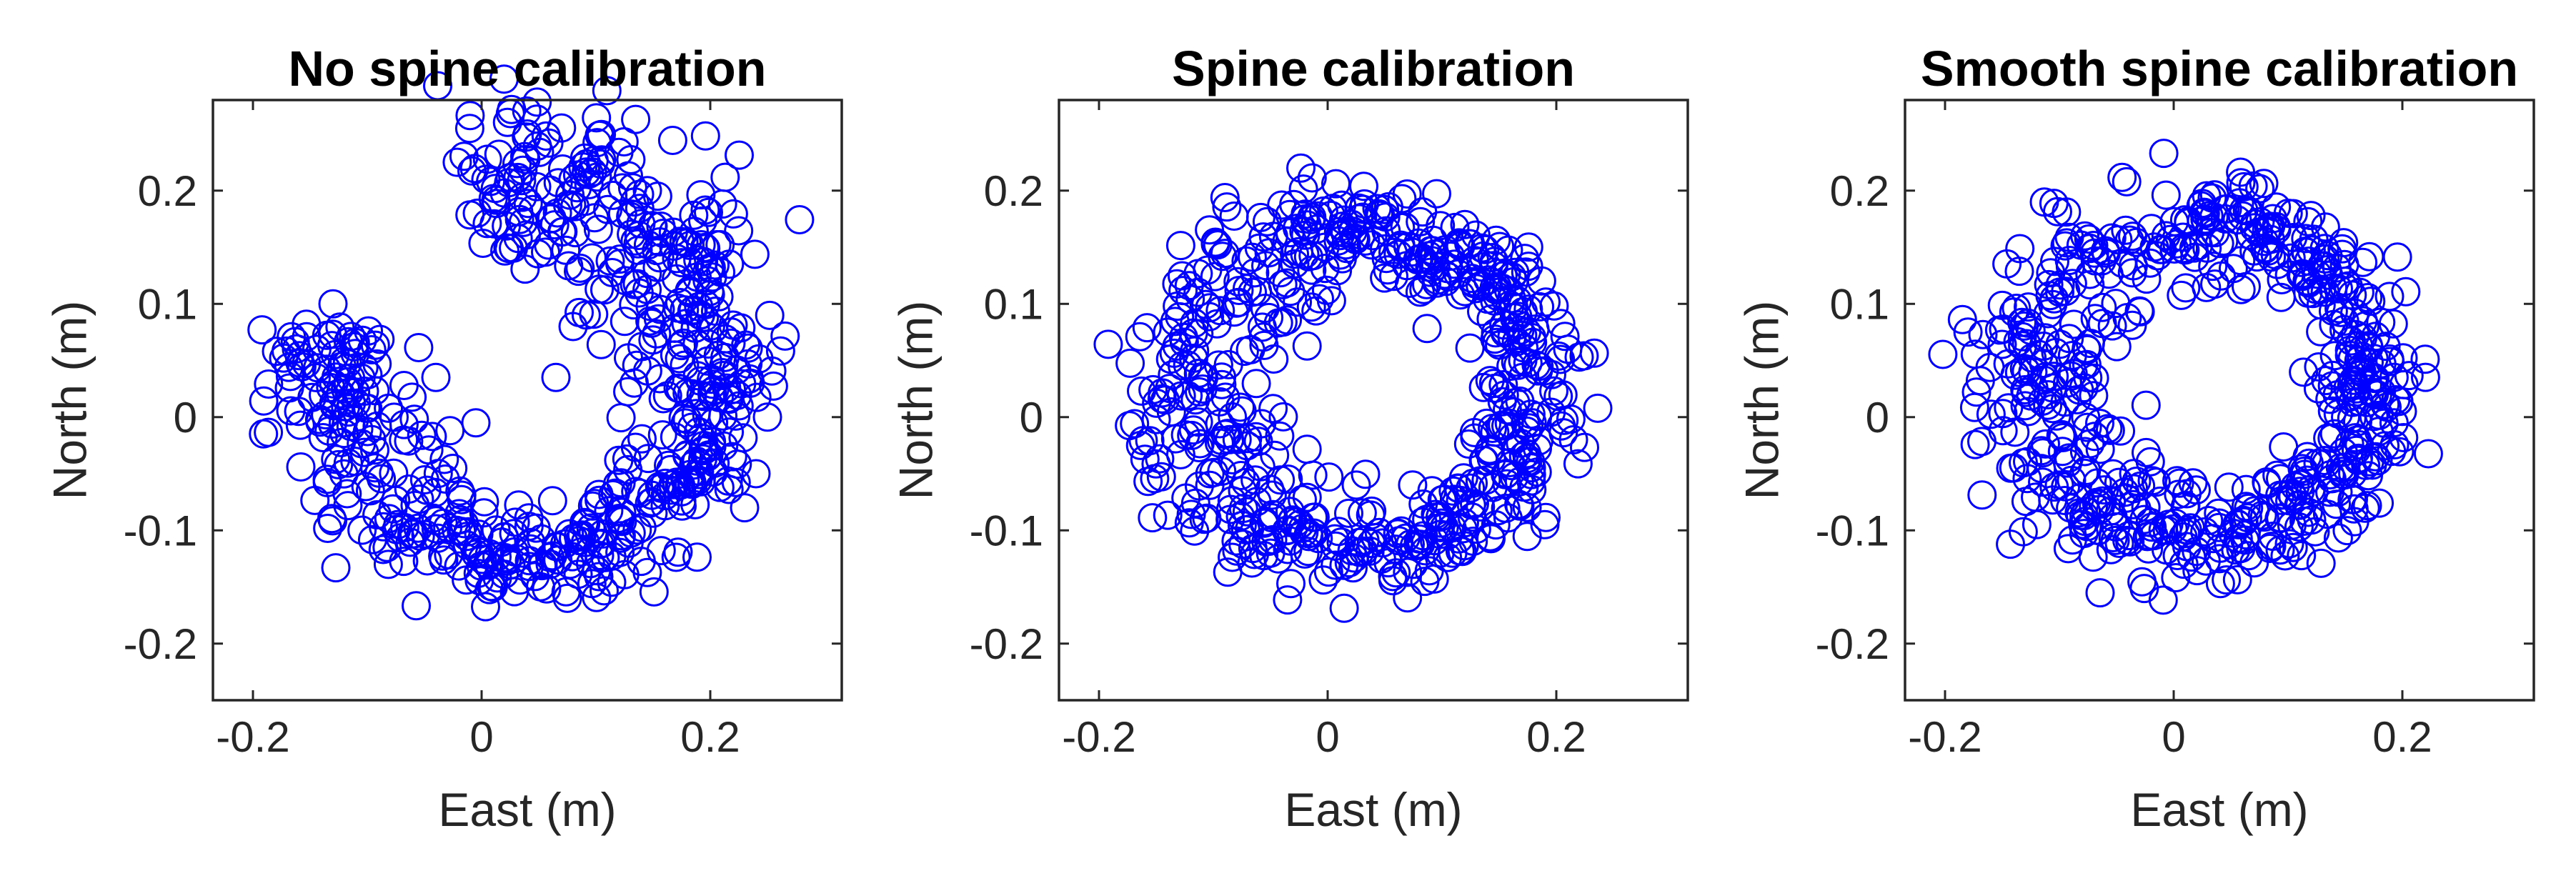 This screenshot has height=886, width=2576. I want to click on x-axis-label: East (m), so click(2219, 809).